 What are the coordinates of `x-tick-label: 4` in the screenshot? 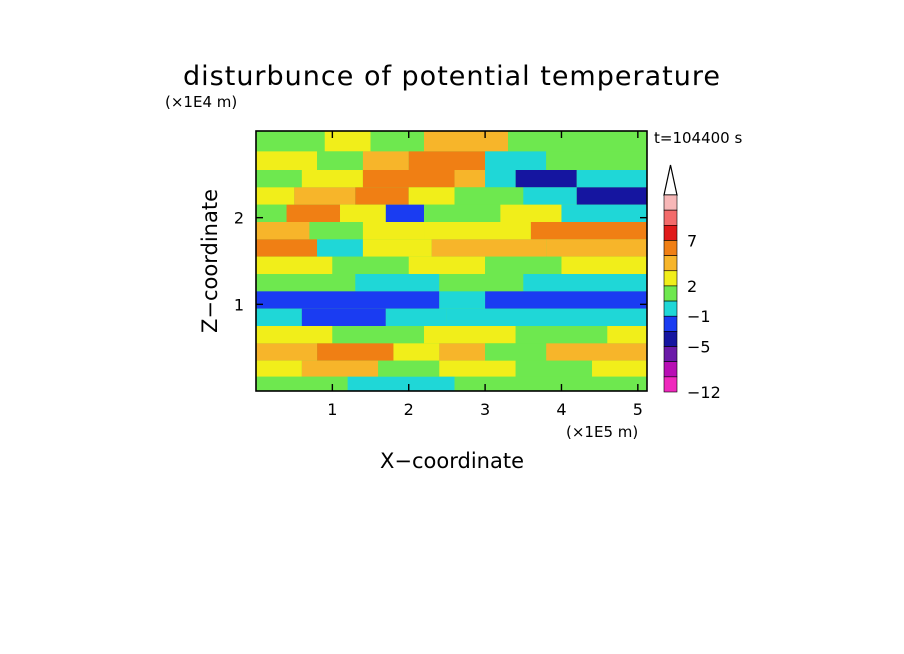 It's located at (561, 409).